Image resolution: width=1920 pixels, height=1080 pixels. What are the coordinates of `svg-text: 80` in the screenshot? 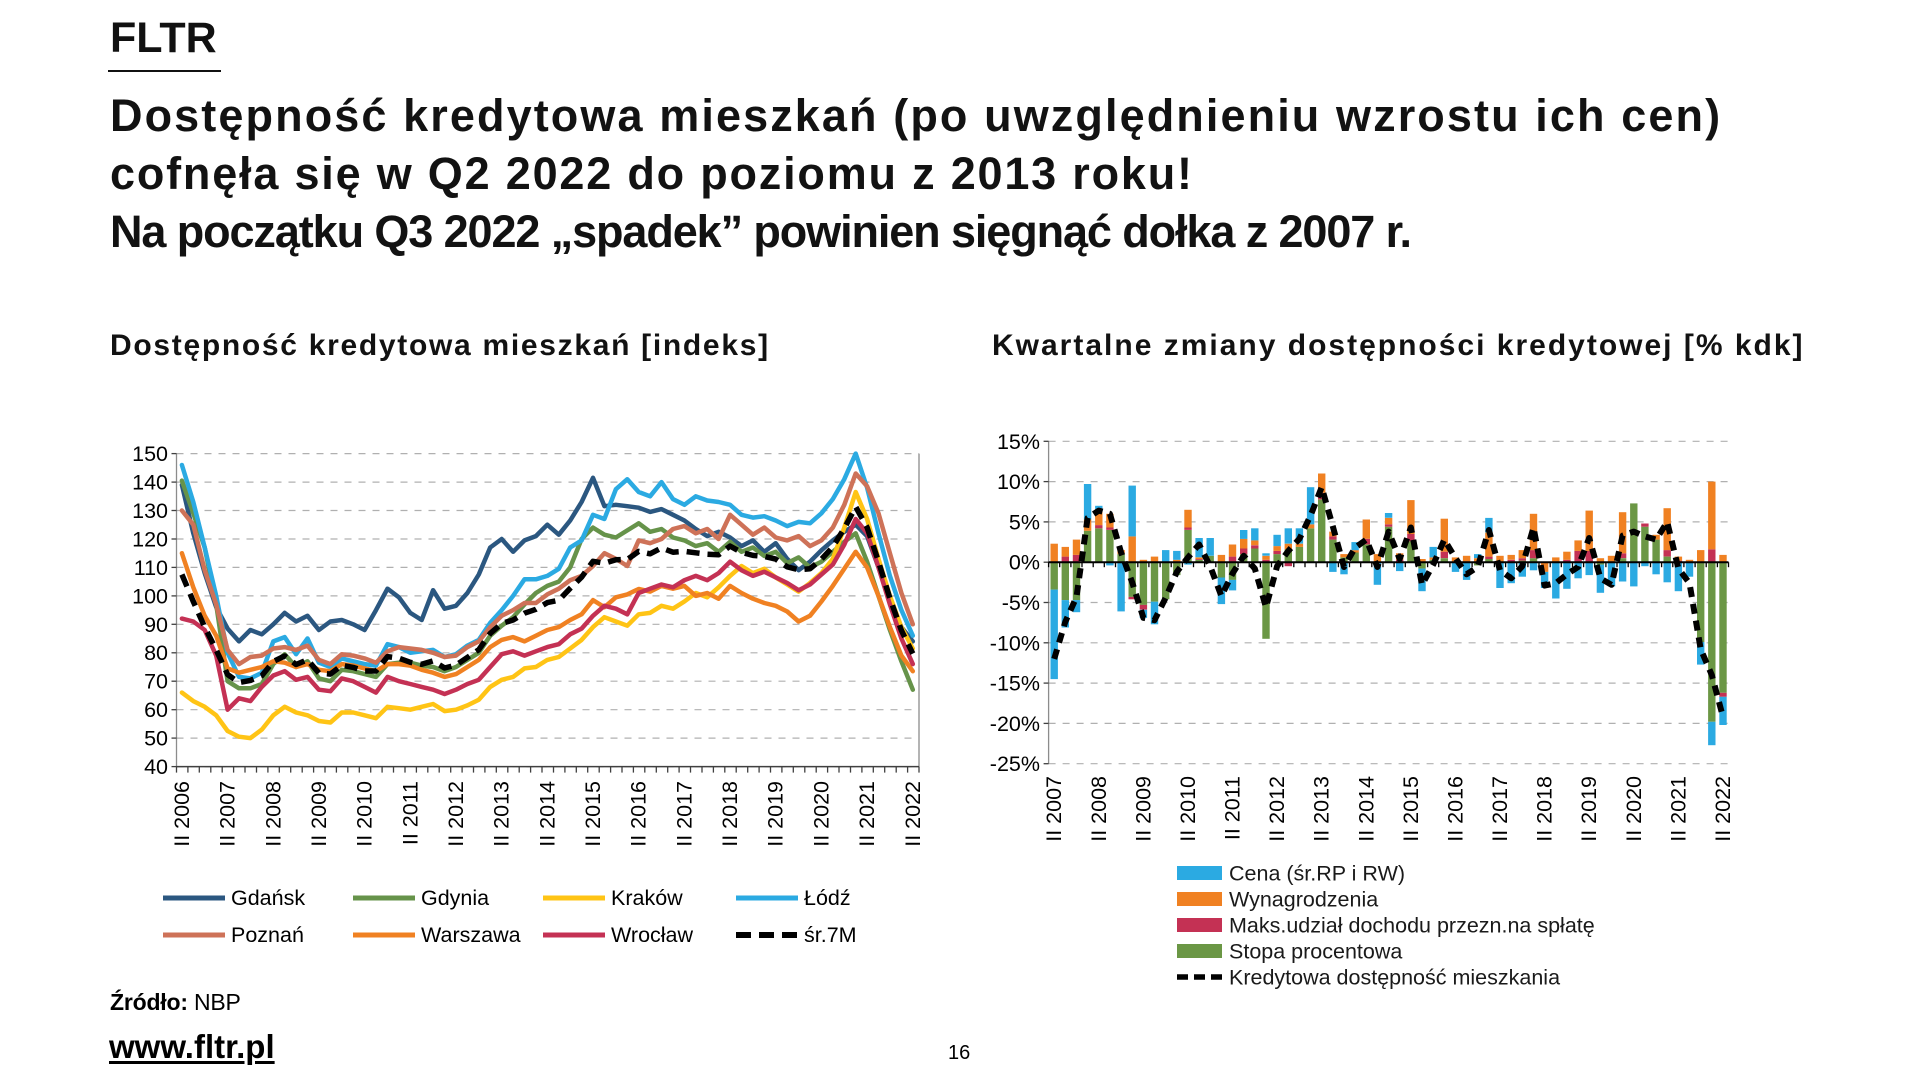 It's located at (156, 653).